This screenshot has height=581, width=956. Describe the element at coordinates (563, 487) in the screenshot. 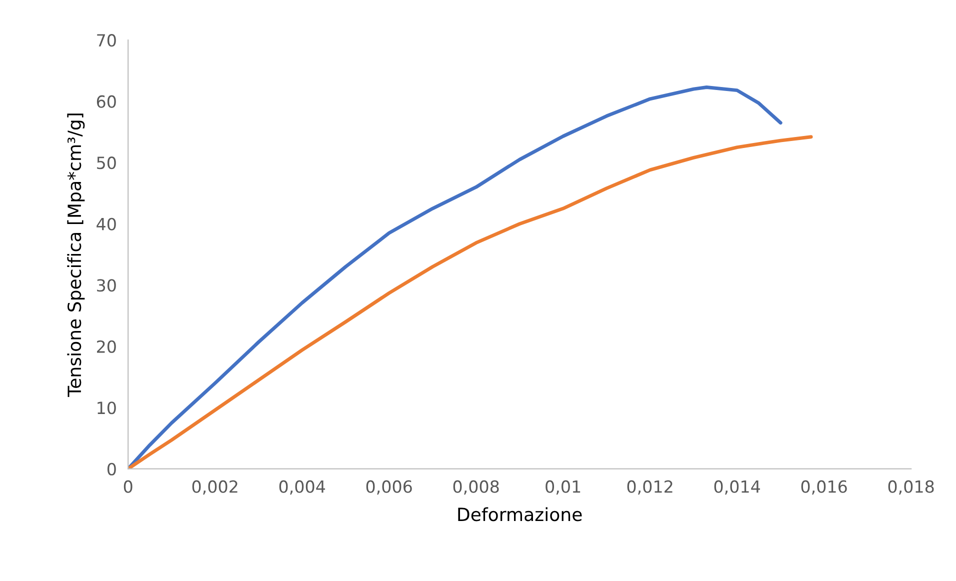

I see `x-tick-label: 0,01` at that location.